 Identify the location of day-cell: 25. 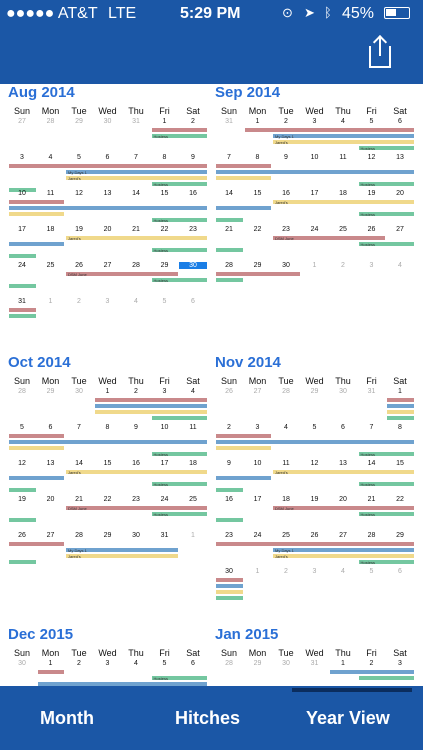
(286, 535).